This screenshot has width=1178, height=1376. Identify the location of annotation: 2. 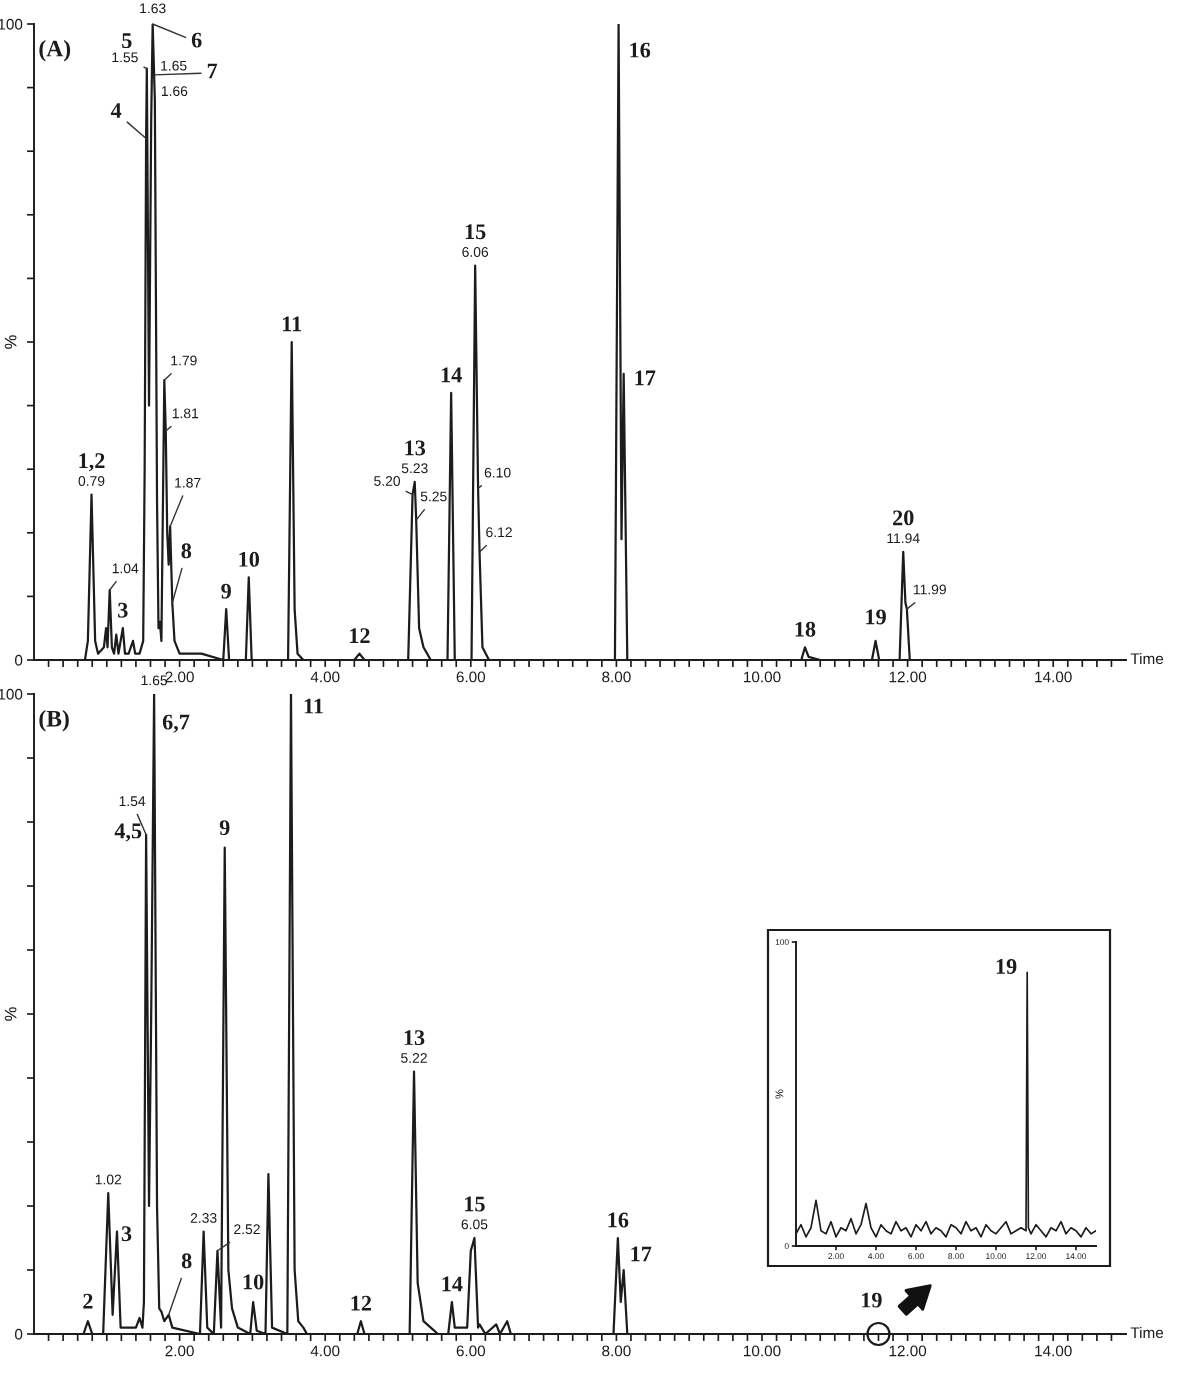
(88, 1301).